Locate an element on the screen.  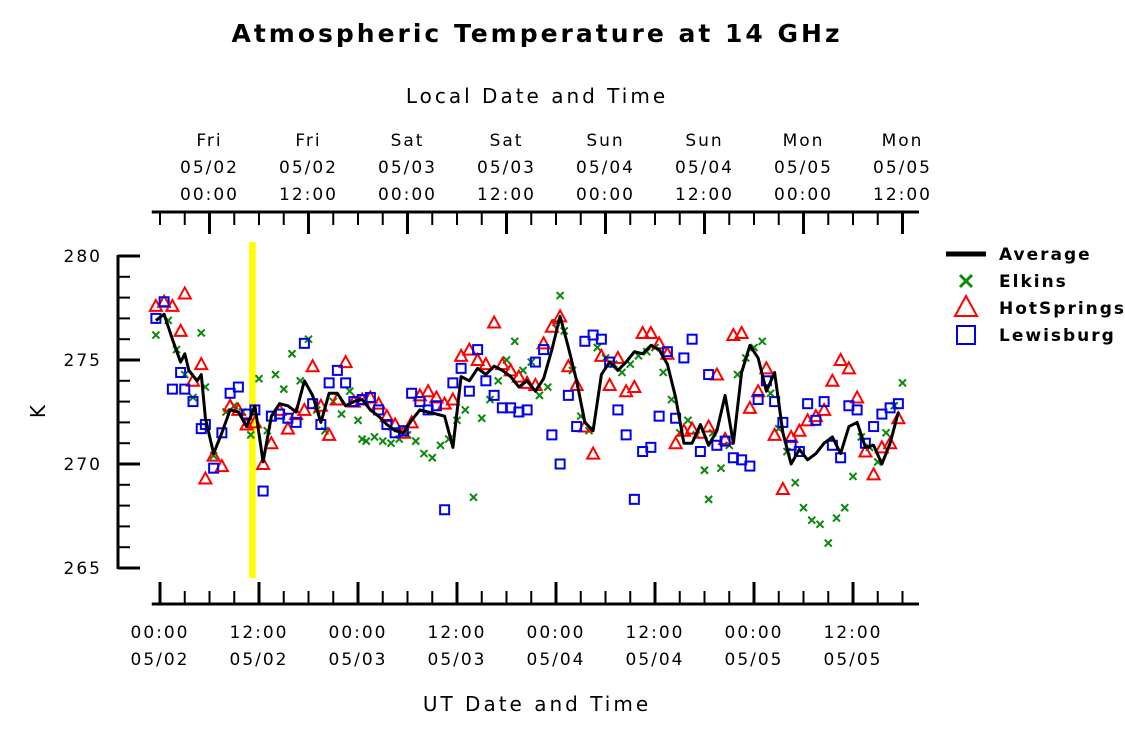
bottom-tick-time: 12:00 is located at coordinates (457, 633).